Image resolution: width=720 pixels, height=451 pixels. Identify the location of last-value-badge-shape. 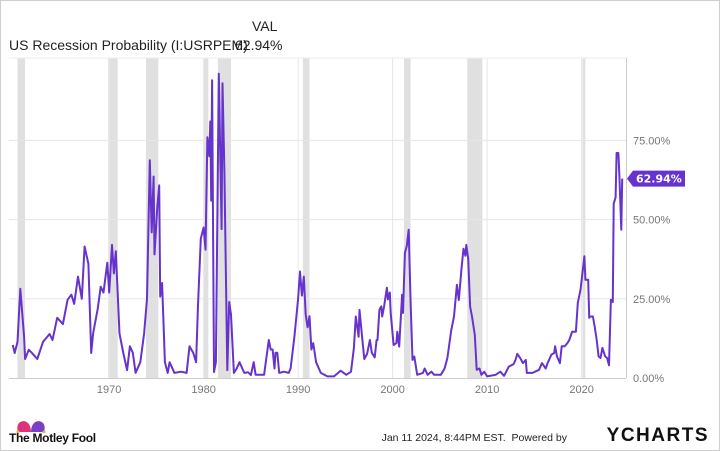
(656, 178).